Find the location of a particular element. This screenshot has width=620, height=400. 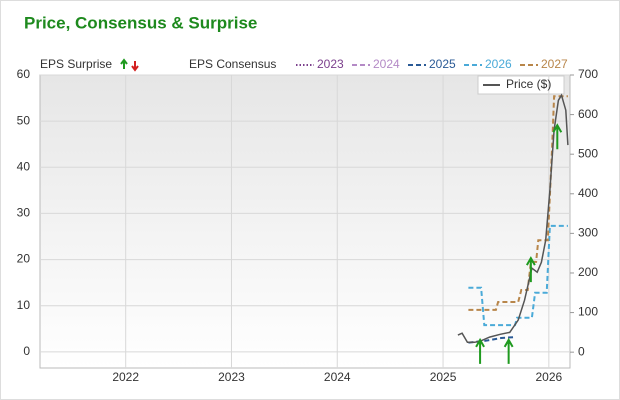

y2-tick-label: 700 is located at coordinates (588, 74).